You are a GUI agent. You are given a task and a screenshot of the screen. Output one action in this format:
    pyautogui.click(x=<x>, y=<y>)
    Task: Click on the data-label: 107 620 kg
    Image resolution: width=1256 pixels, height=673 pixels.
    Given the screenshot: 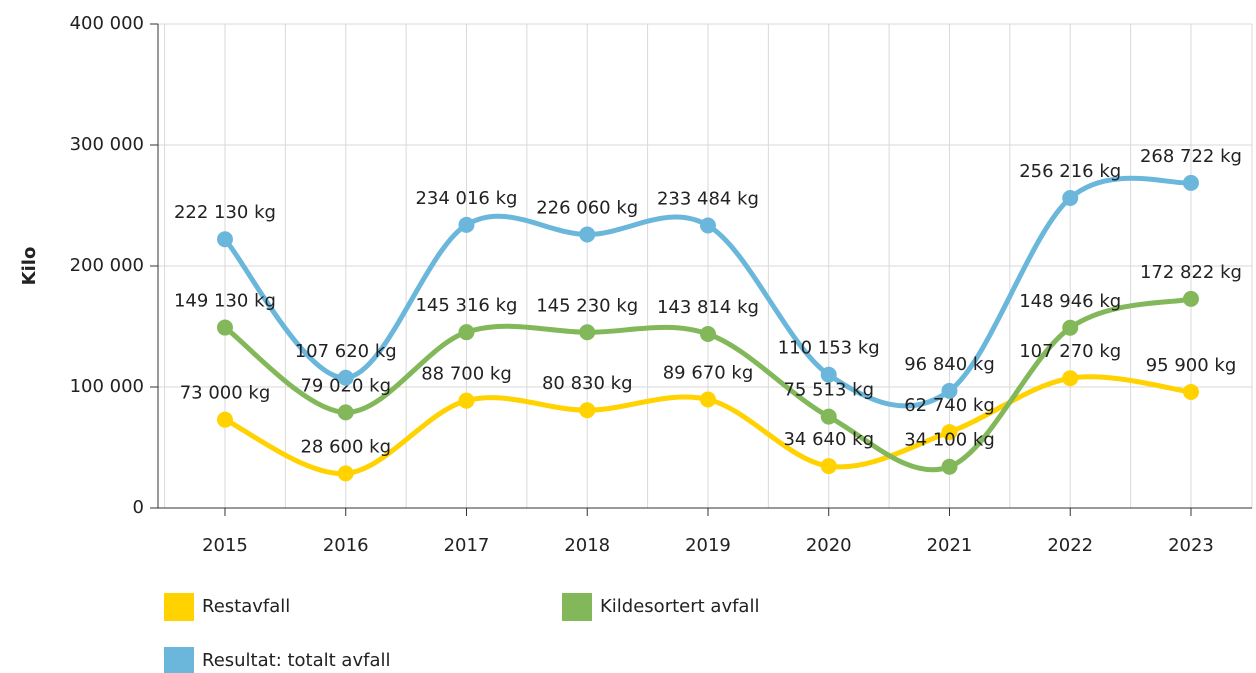 What is the action you would take?
    pyautogui.click(x=346, y=351)
    